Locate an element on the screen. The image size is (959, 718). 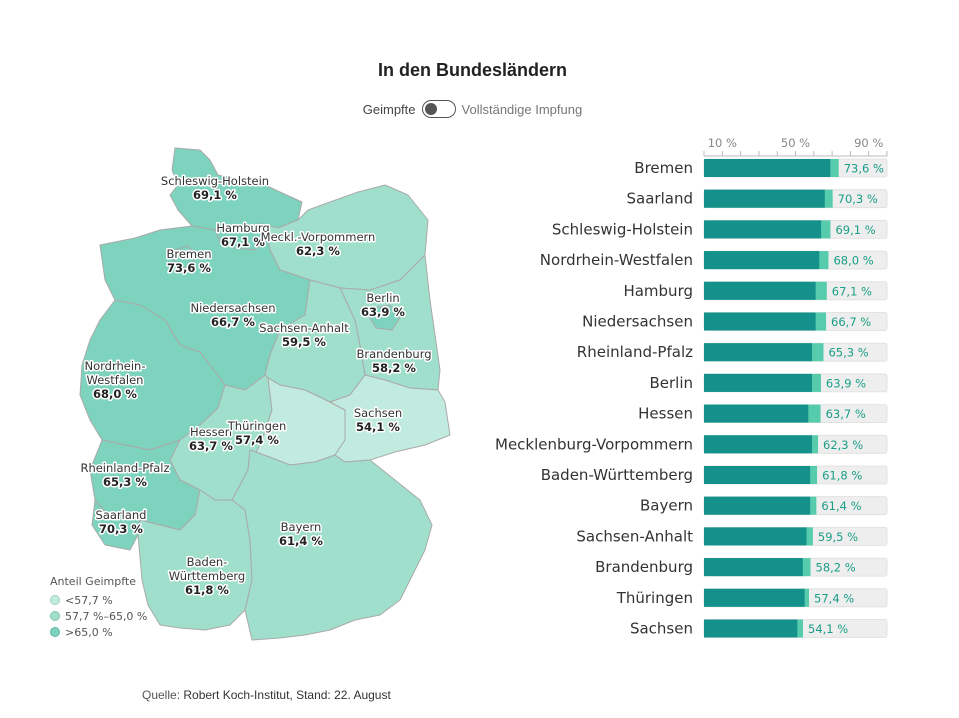
source-text: Robert Koch-Institut, Stand: 22. August is located at coordinates (287, 695).